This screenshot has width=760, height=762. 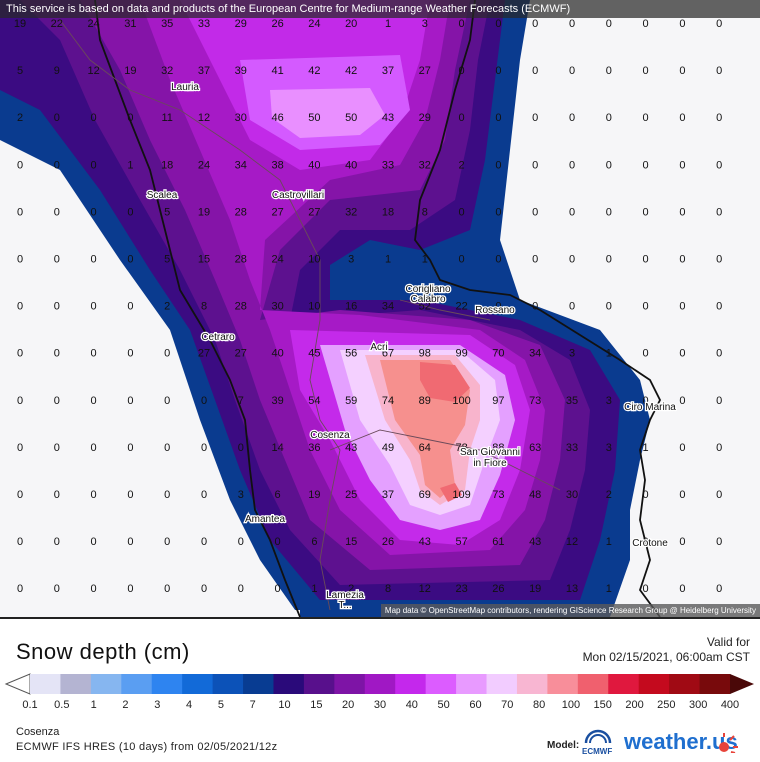 I want to click on grid-value: 70, so click(x=498, y=354).